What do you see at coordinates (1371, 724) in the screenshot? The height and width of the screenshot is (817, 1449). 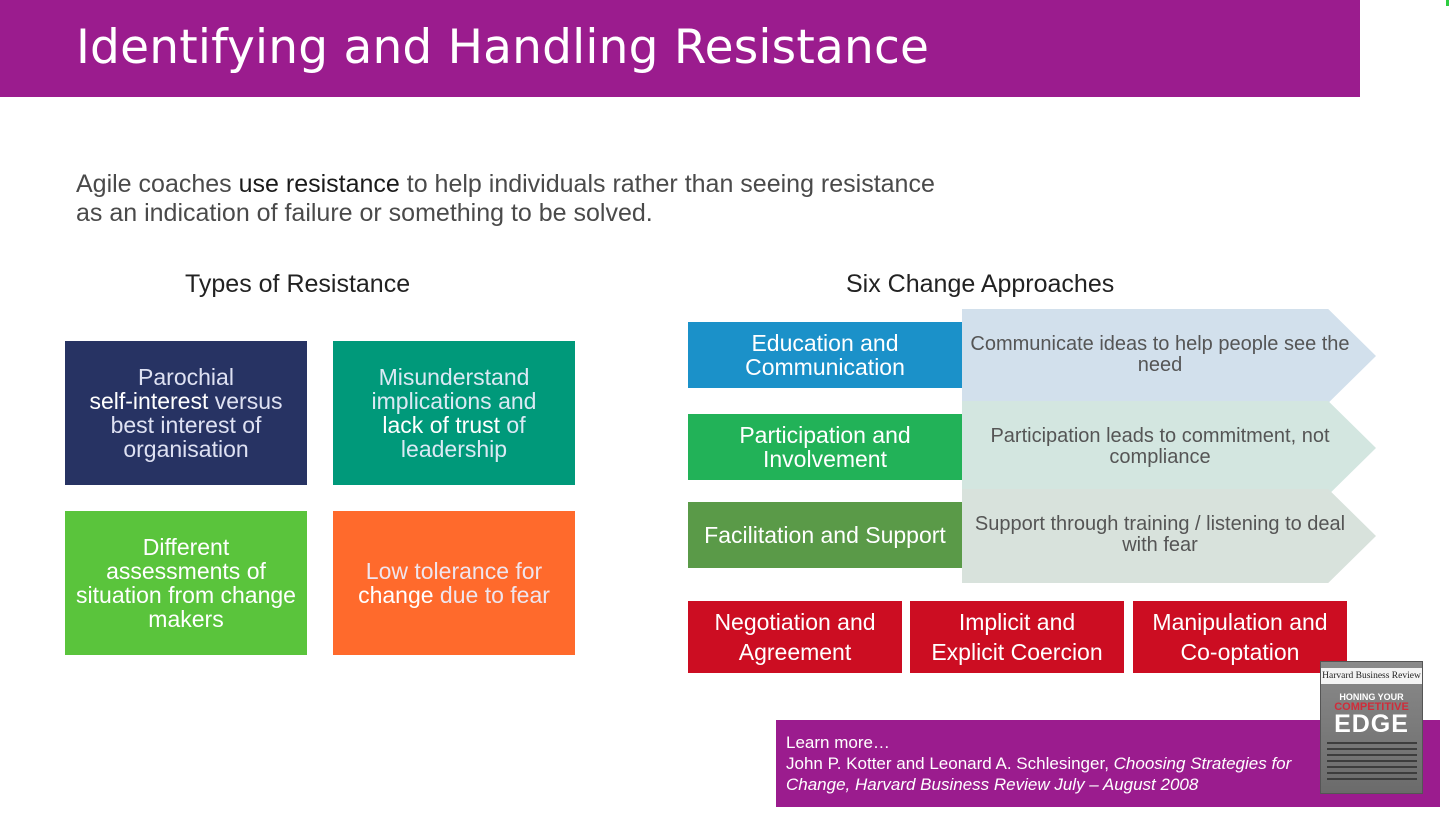 I see `cover-line3: EDGE` at bounding box center [1371, 724].